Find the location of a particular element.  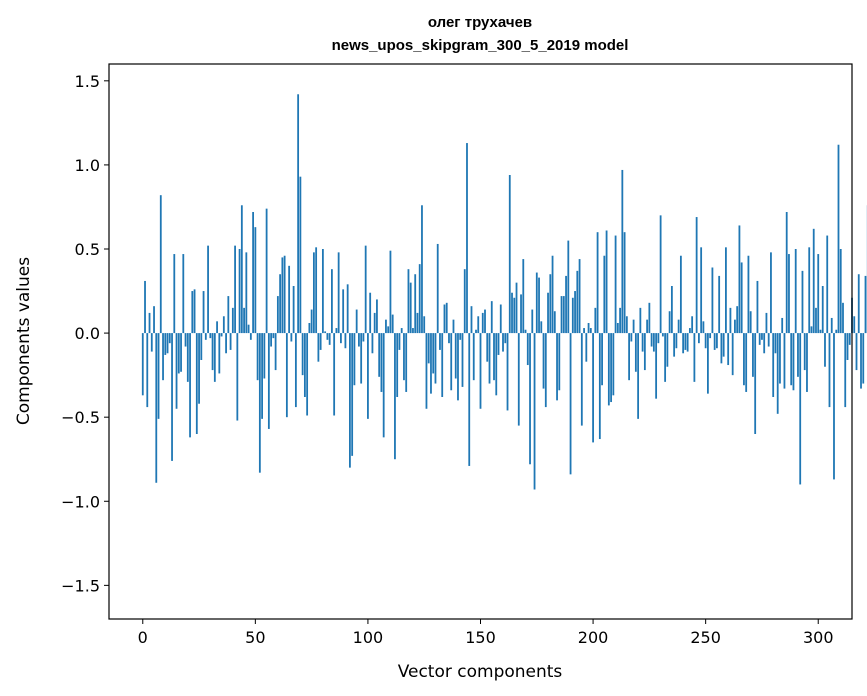

x-tick-label: 300 is located at coordinates (818, 637).